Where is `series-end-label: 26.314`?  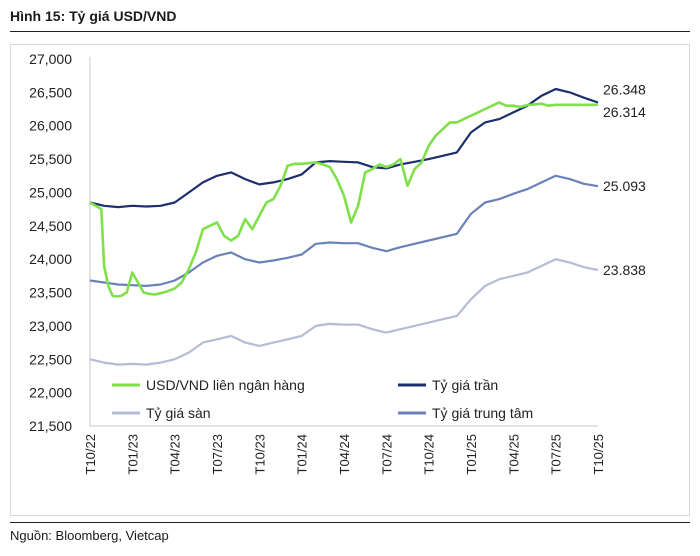 series-end-label: 26.314 is located at coordinates (624, 112).